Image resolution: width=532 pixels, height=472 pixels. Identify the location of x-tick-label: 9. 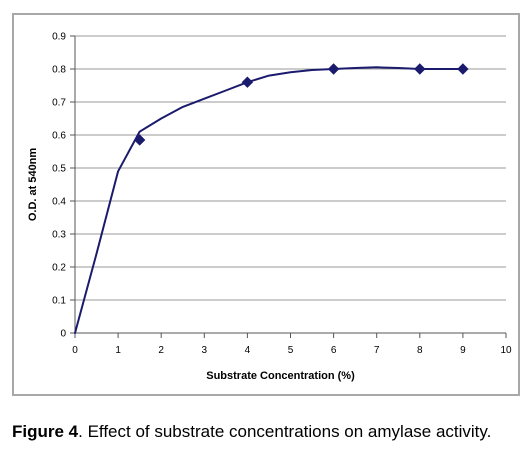
(463, 350).